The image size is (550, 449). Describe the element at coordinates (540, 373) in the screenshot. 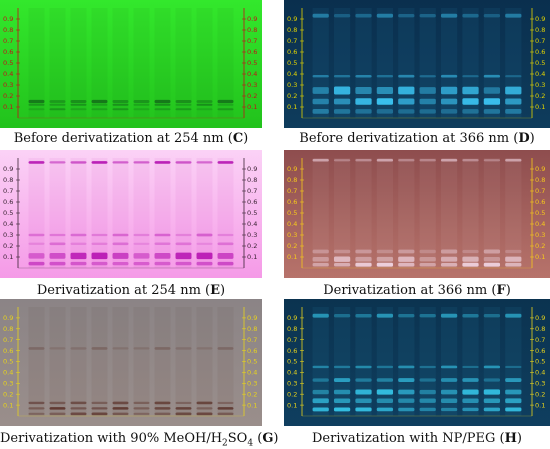

I see `rf-tick-label-right: 0.4` at that location.